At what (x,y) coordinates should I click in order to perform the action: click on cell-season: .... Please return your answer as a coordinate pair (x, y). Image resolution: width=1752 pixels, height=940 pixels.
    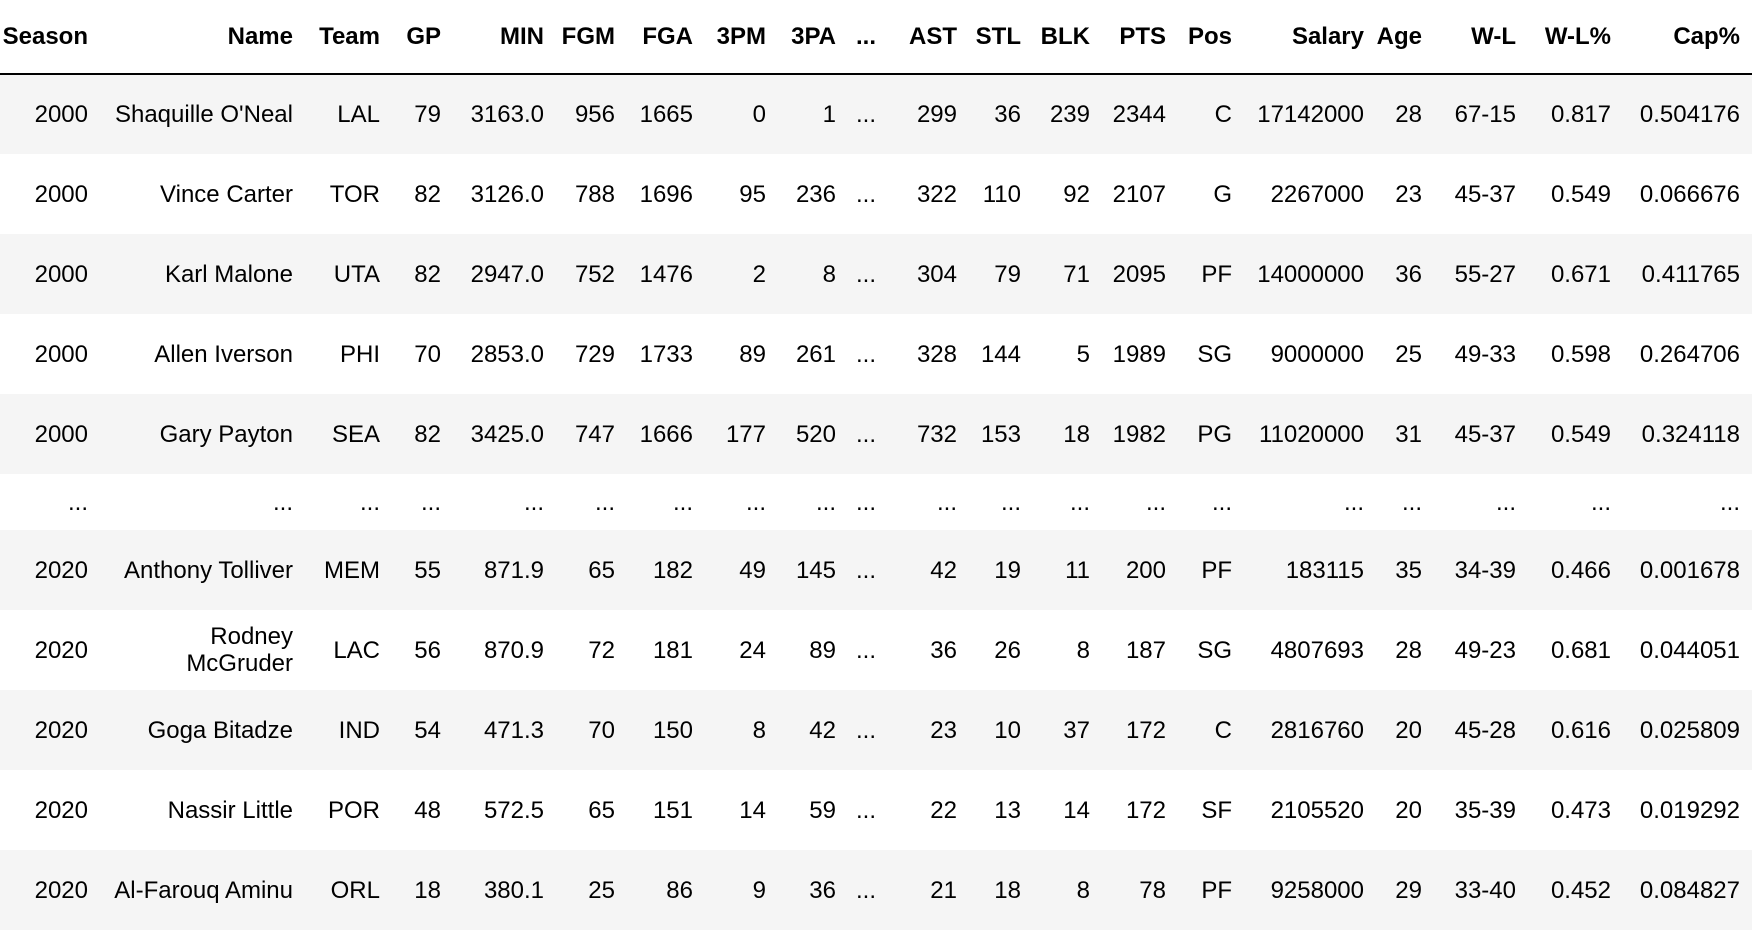
    Looking at the image, I should click on (77, 502).